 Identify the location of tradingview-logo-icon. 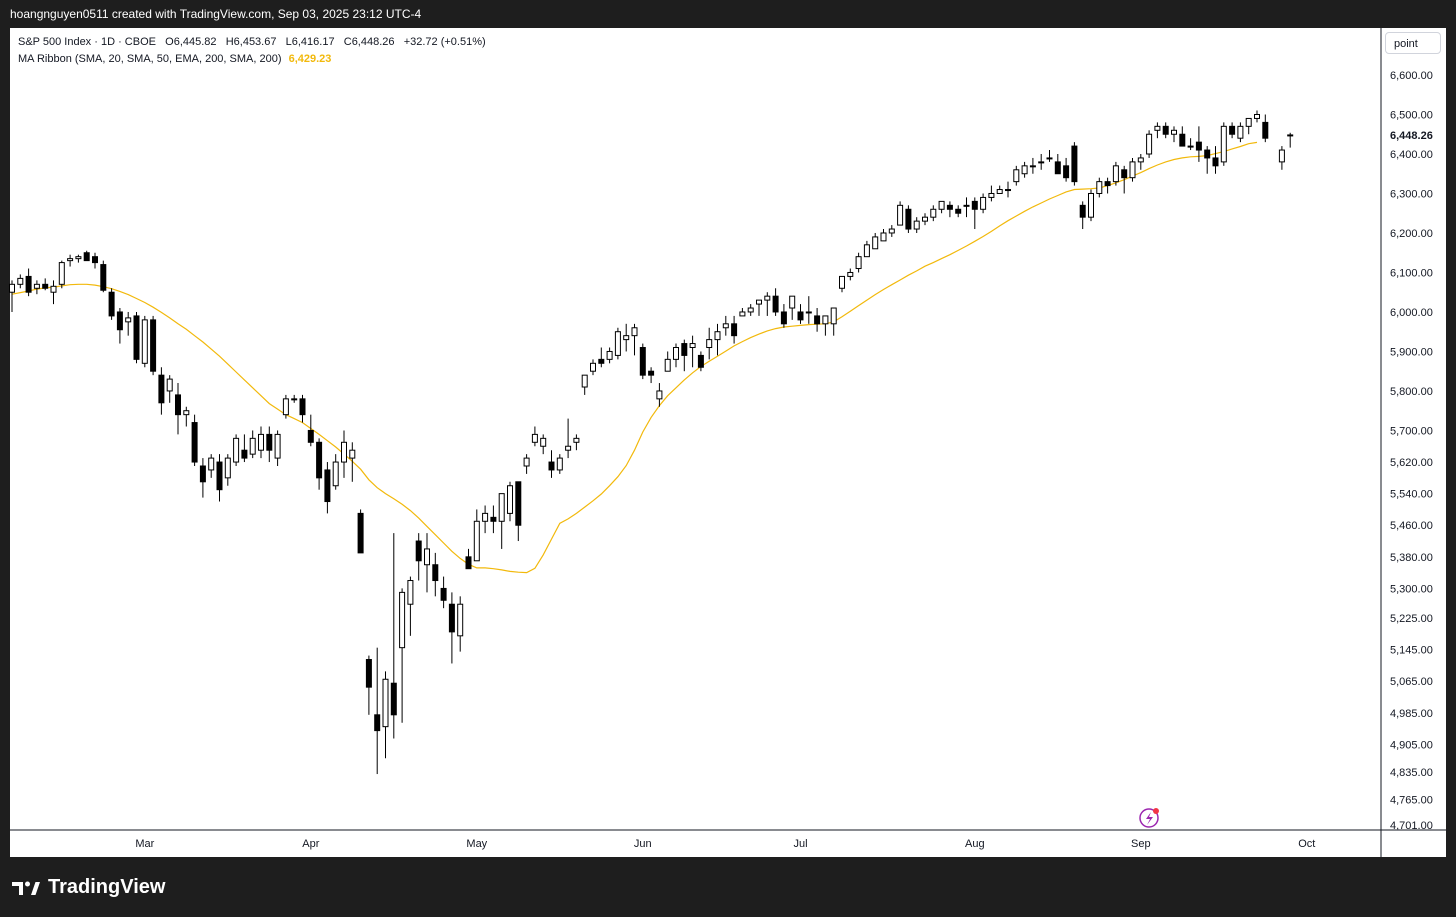
(26, 888).